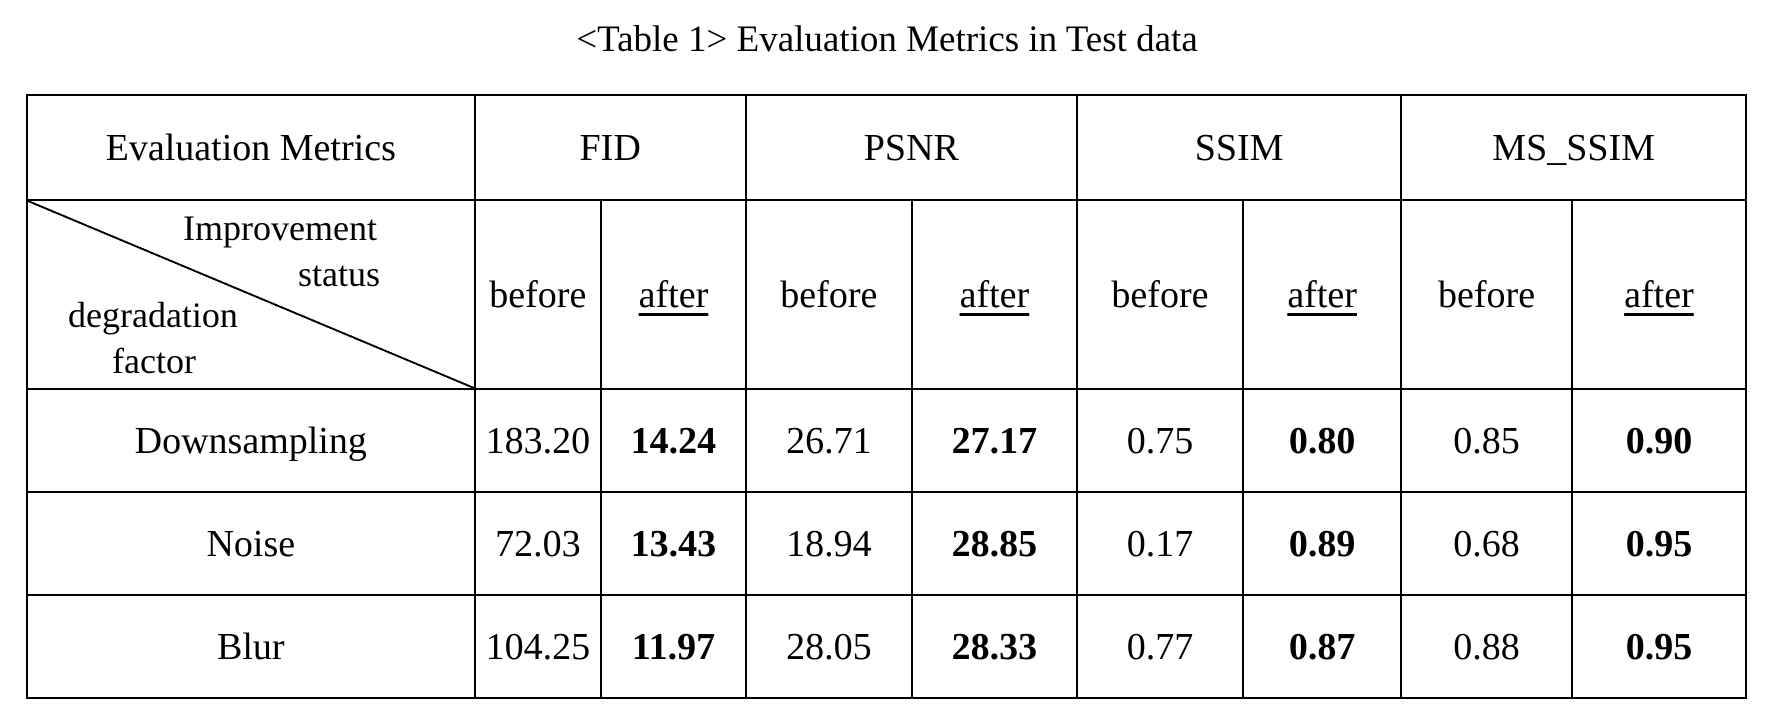 This screenshot has width=1774, height=718. What do you see at coordinates (1322, 646) in the screenshot?
I see `ssim-after-cell: 0.87` at bounding box center [1322, 646].